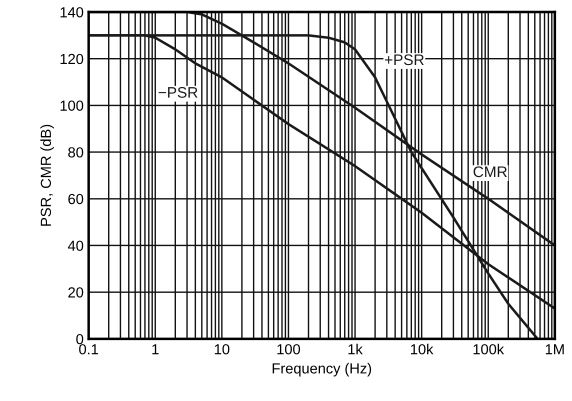 Image resolution: width=572 pixels, height=401 pixels. I want to click on y-tick-label: 100, so click(72, 105).